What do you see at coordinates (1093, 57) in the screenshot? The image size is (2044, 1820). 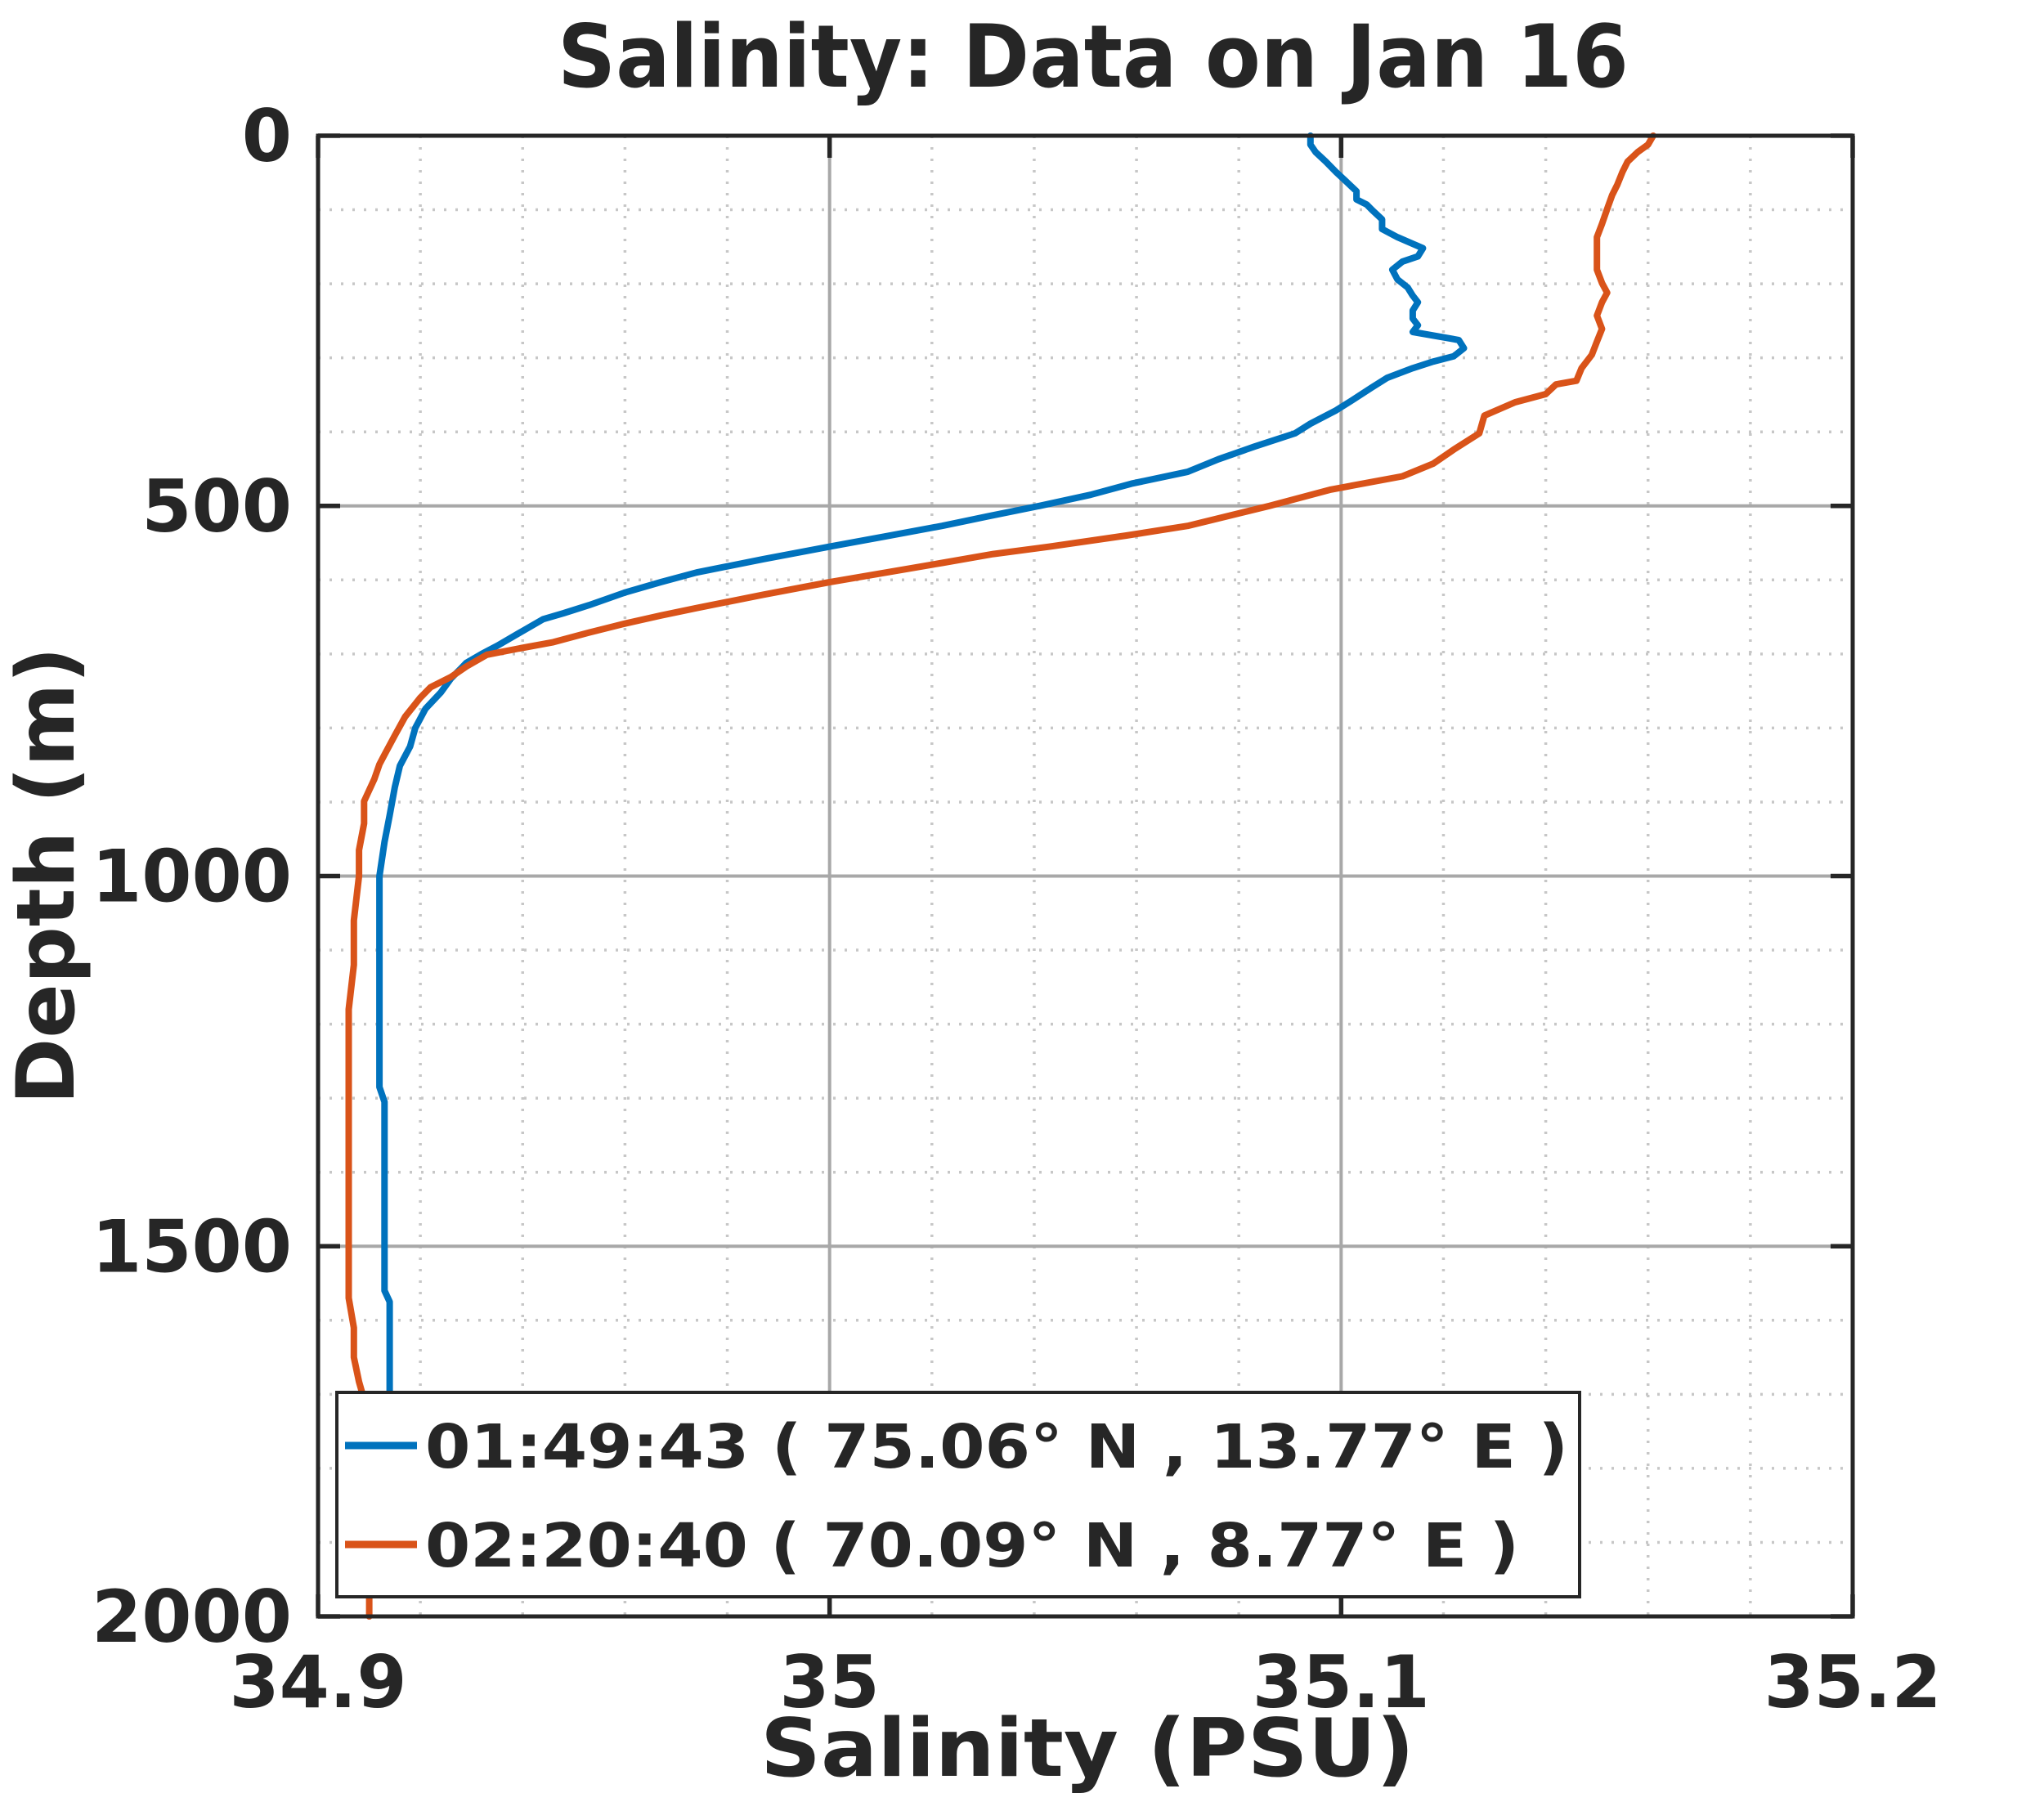 I see `chart-title: Salinity: Data on Jan 16` at bounding box center [1093, 57].